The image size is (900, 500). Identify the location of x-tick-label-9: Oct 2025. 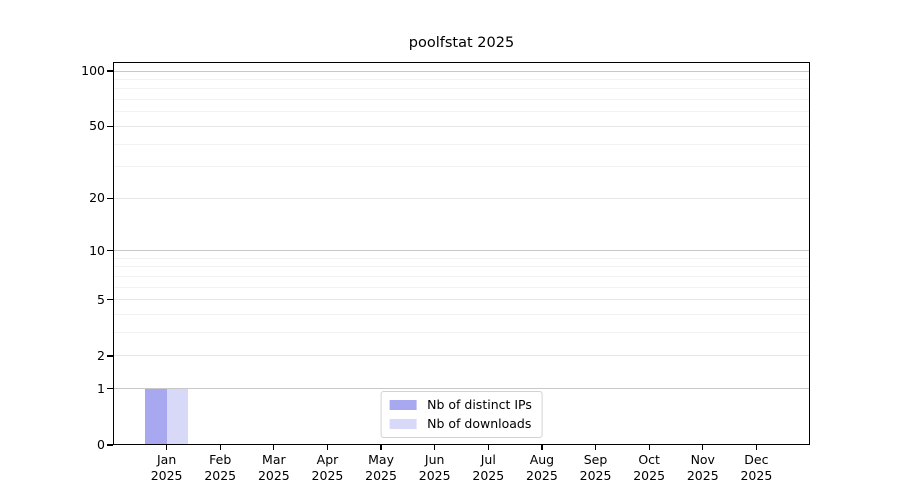
(649, 467).